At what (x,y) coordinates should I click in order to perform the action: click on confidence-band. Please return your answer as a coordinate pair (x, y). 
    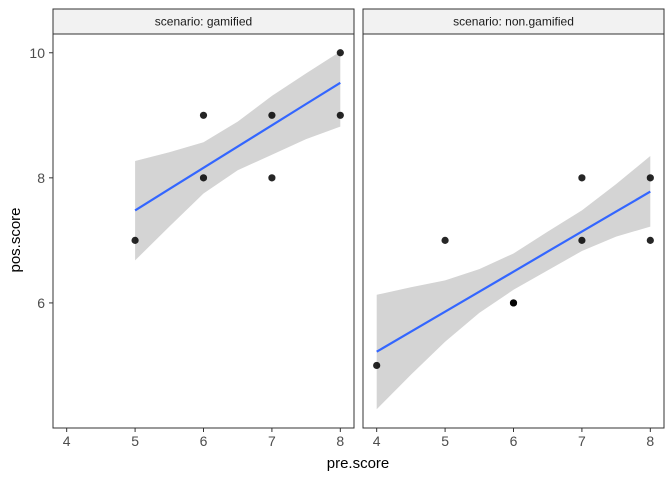
    Looking at the image, I should click on (238, 156).